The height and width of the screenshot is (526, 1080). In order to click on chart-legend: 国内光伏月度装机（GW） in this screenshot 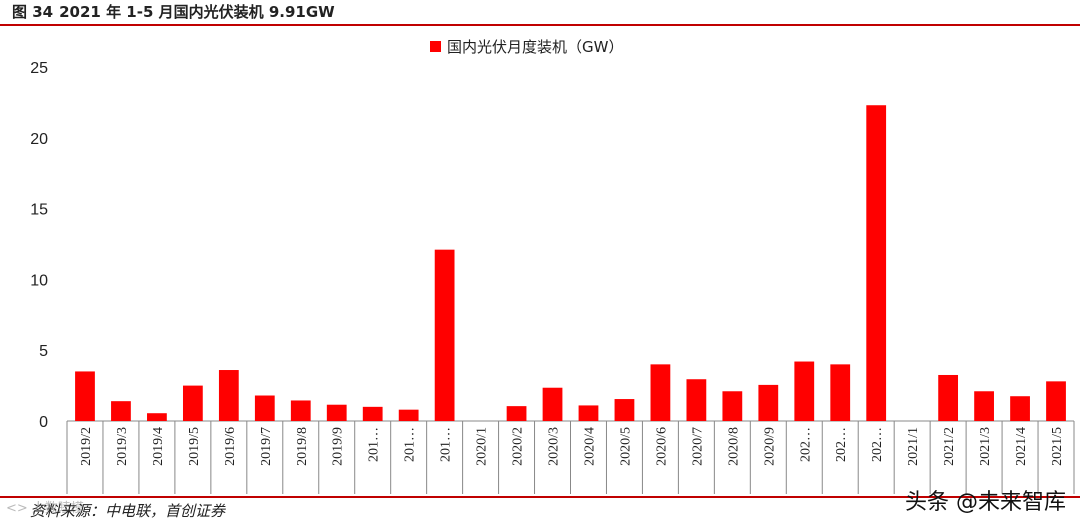, I will do `click(526, 46)`.